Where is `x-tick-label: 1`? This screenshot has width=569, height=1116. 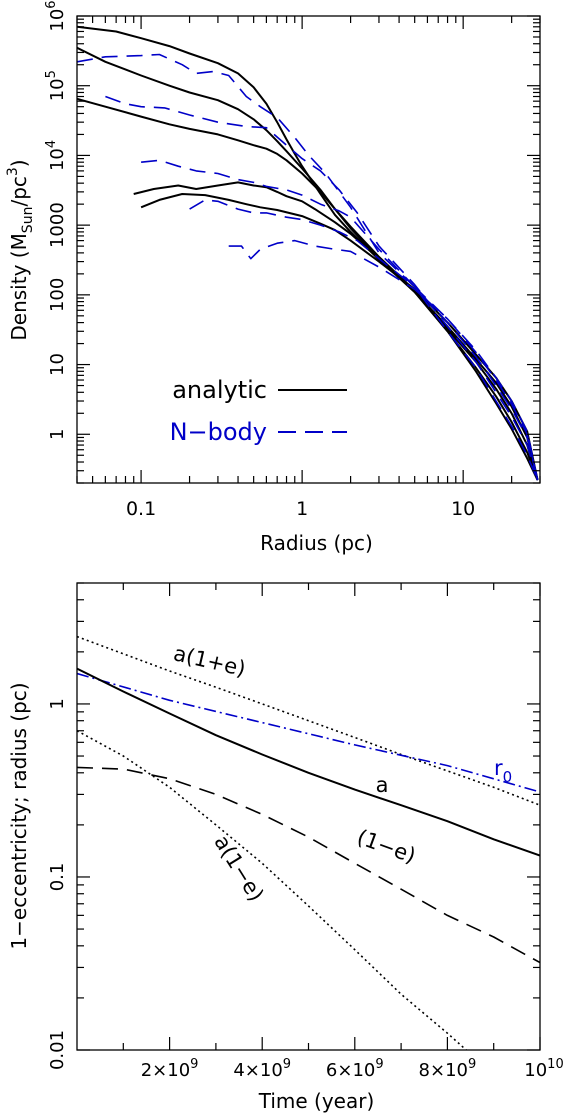 x-tick-label: 1 is located at coordinates (302, 509).